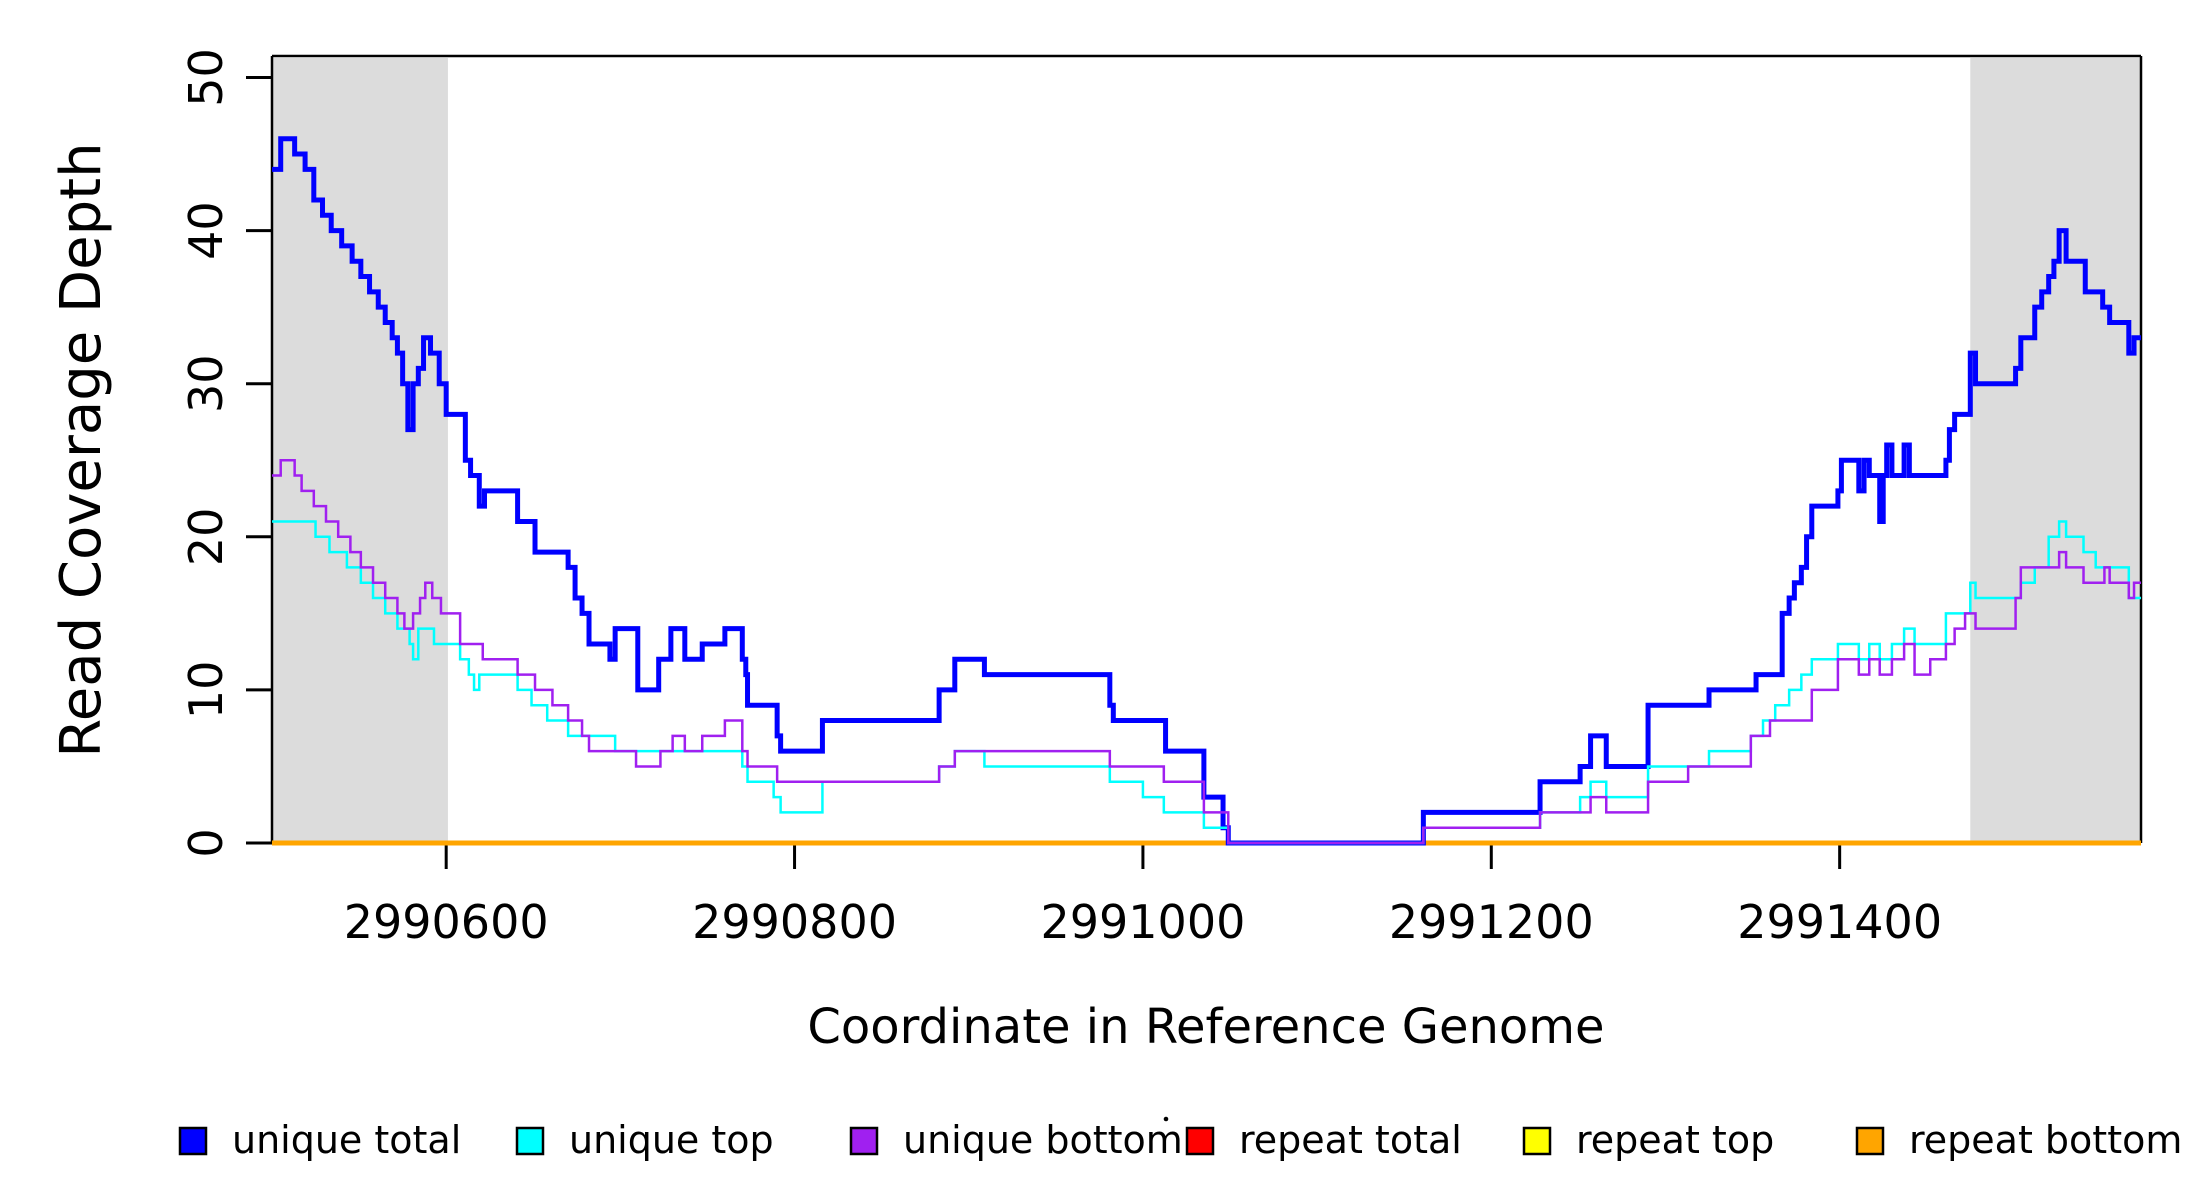 Image resolution: width=2200 pixels, height=1204 pixels. Describe the element at coordinates (206, 537) in the screenshot. I see `y-tick-label: 20` at that location.